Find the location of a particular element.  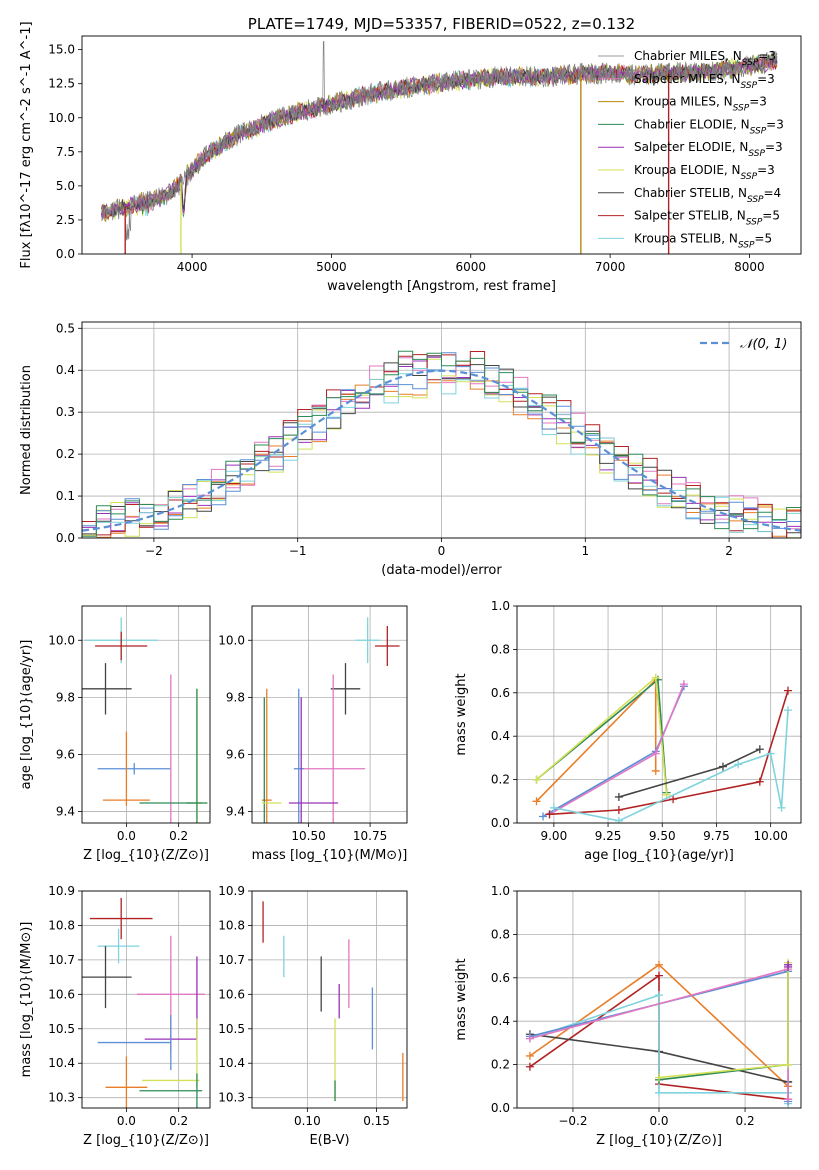

y-tick-label: 5.0 is located at coordinates (65, 186).